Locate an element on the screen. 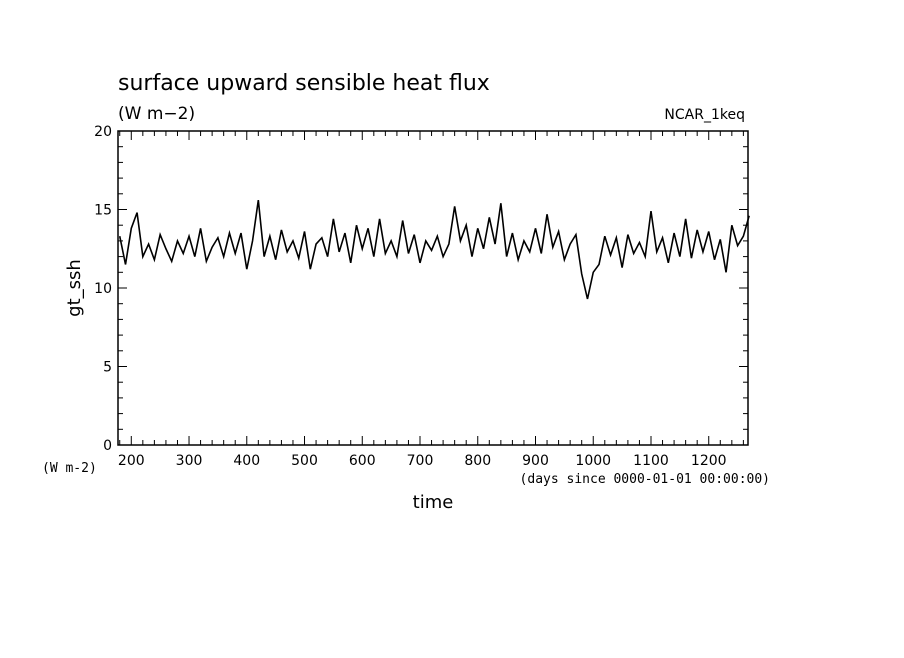 The width and height of the screenshot is (904, 658). y-tick-label: 0 is located at coordinates (107, 446).